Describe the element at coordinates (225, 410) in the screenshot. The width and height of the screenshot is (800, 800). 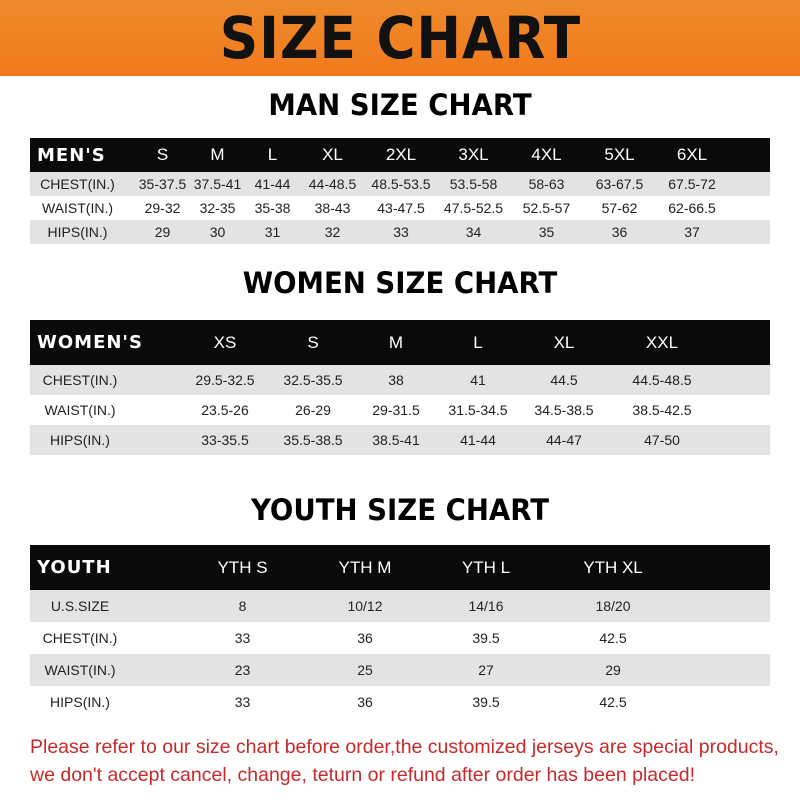
I see `table-cell: 23.5-26` at that location.